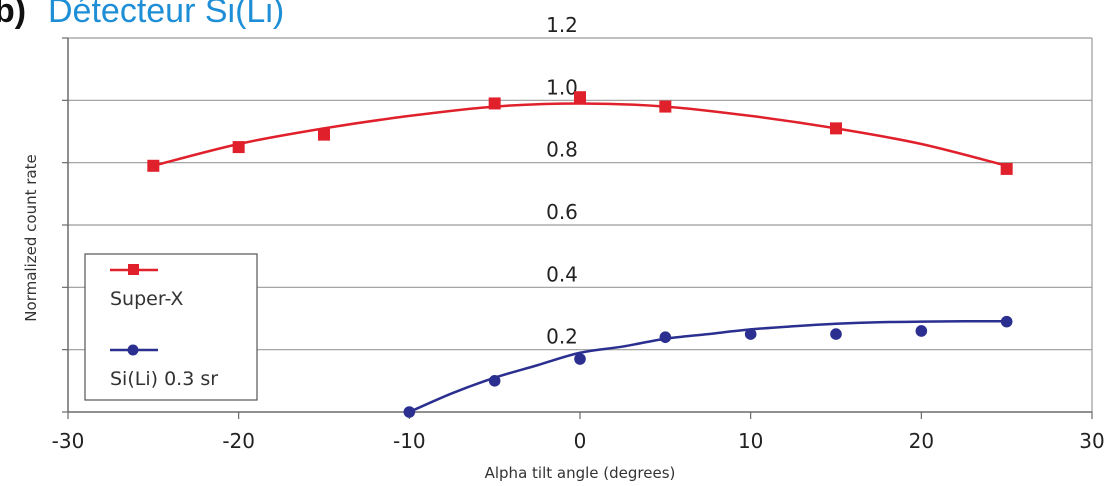 This screenshot has width=1113, height=486. I want to click on x-tick-label: 30, so click(1091, 441).